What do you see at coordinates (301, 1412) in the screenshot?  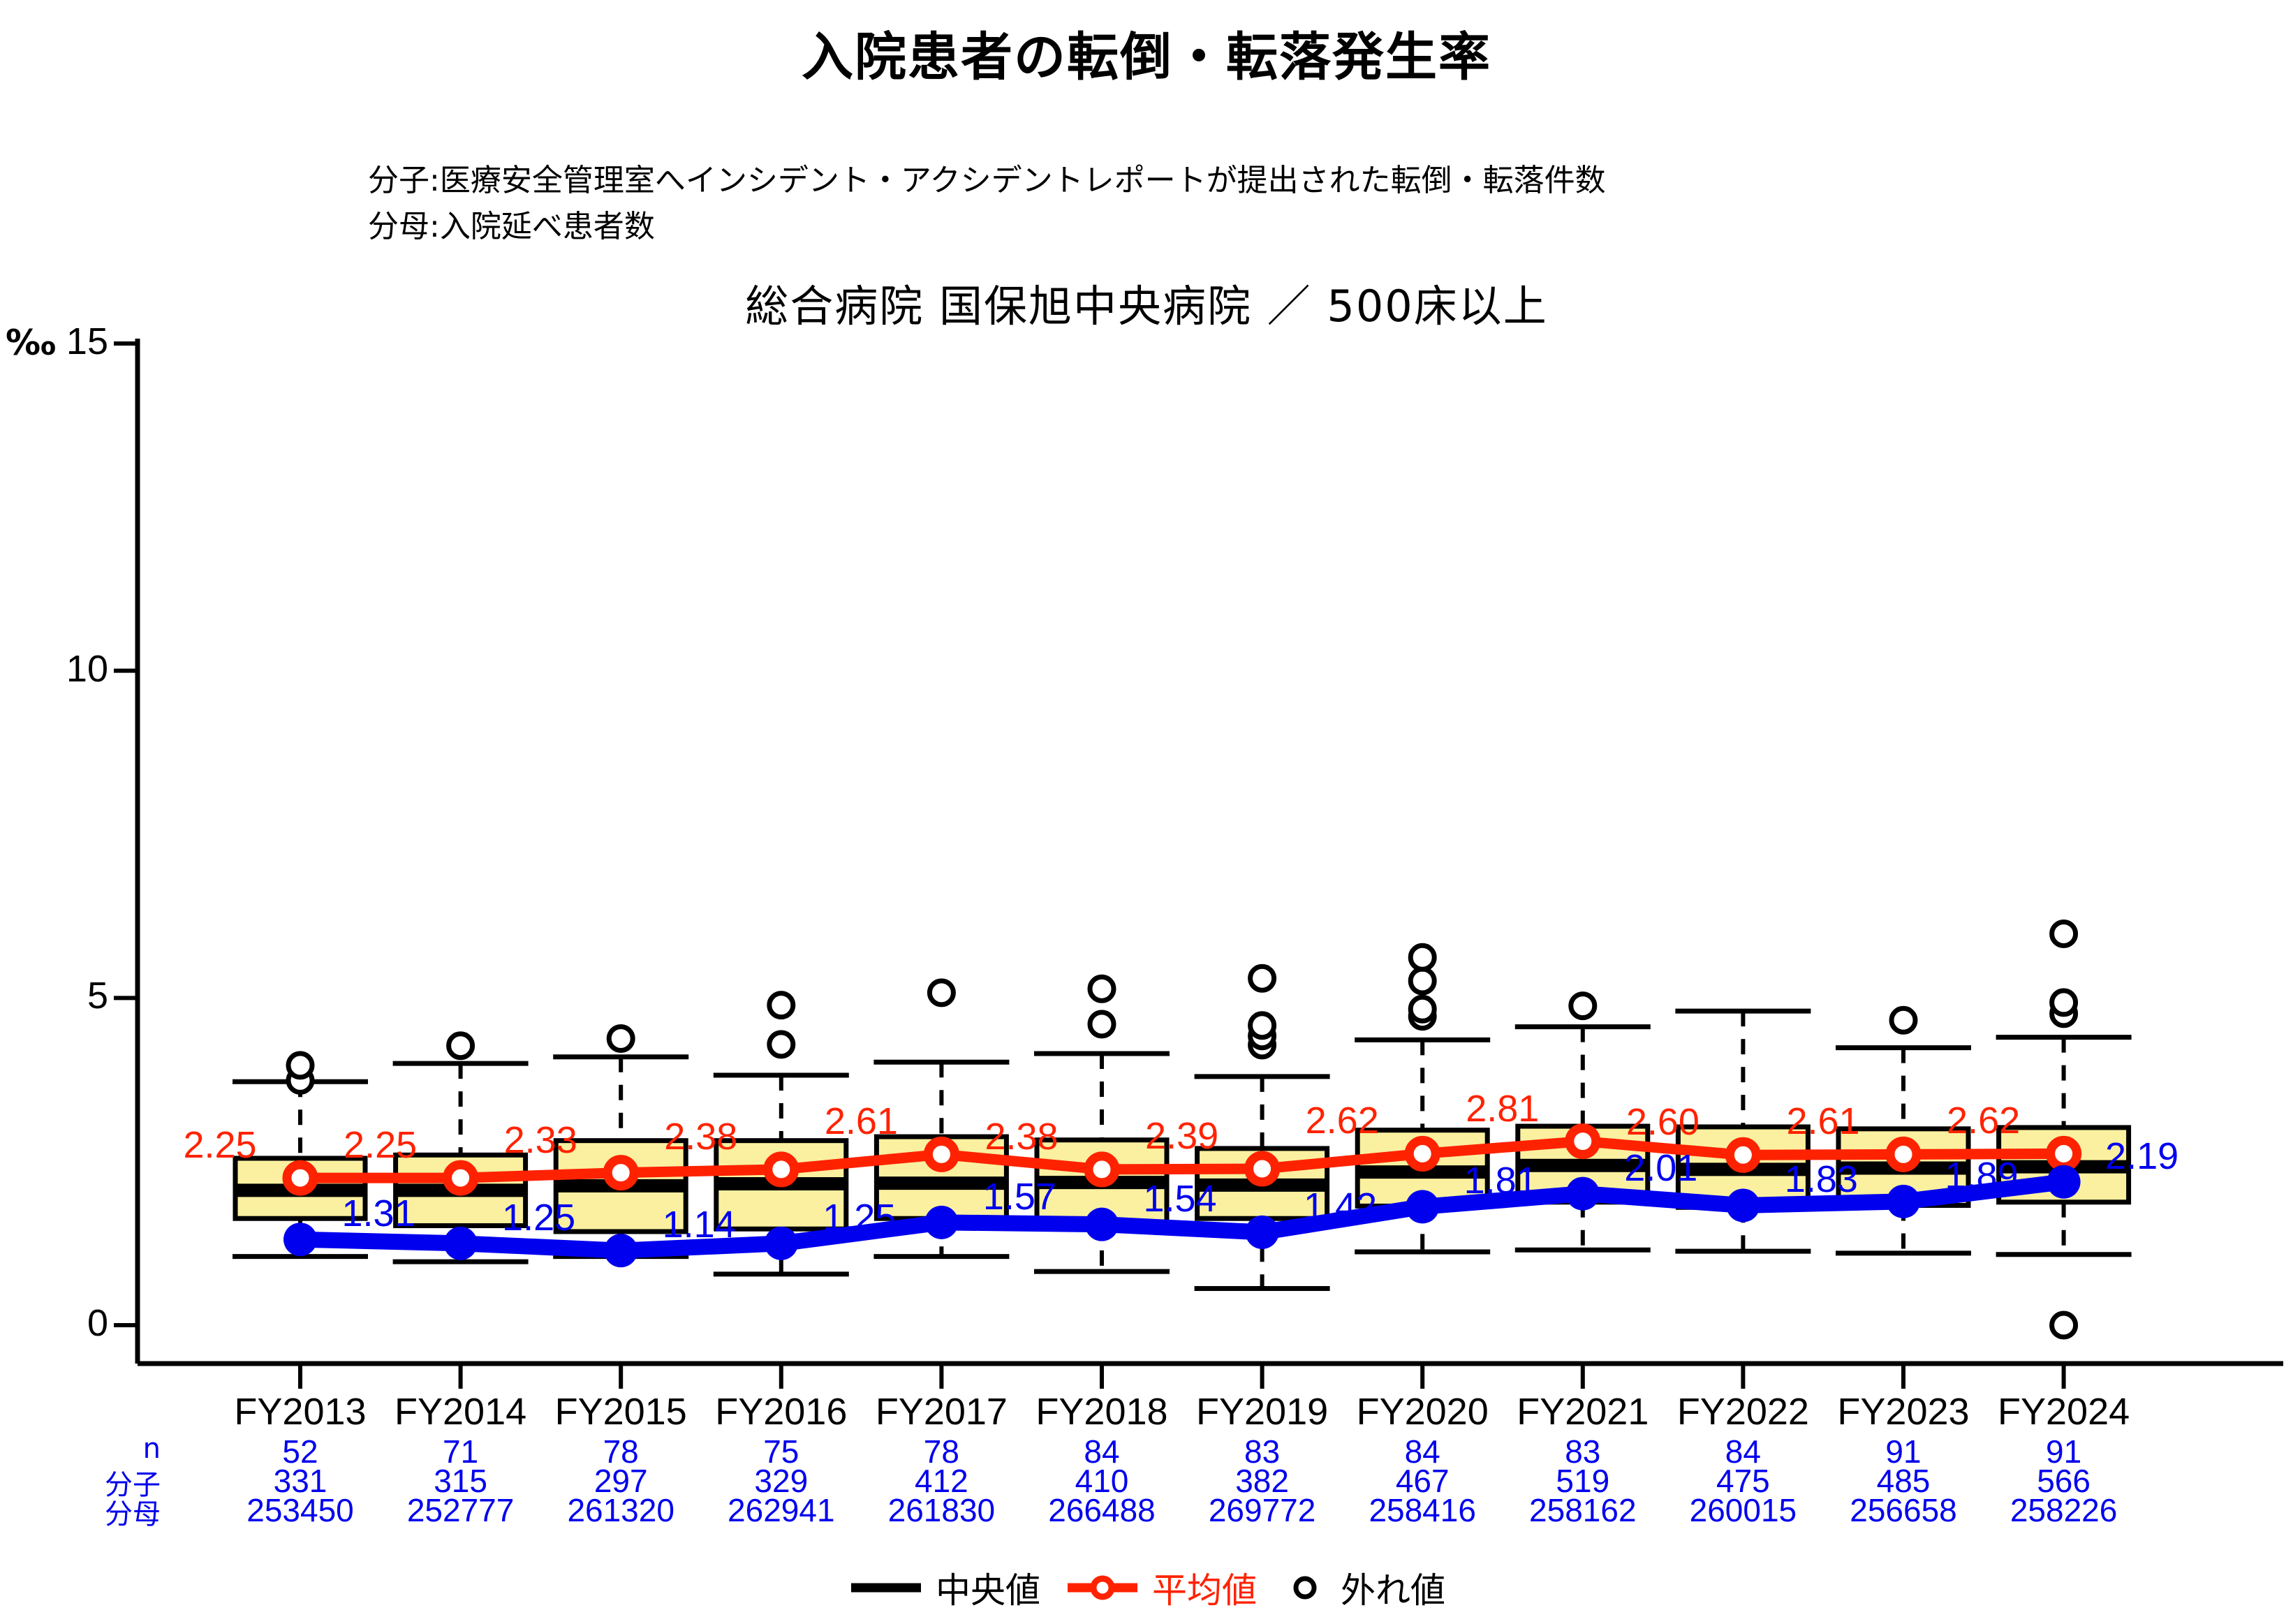 I see `x-axis-tick-label: FY2013` at bounding box center [301, 1412].